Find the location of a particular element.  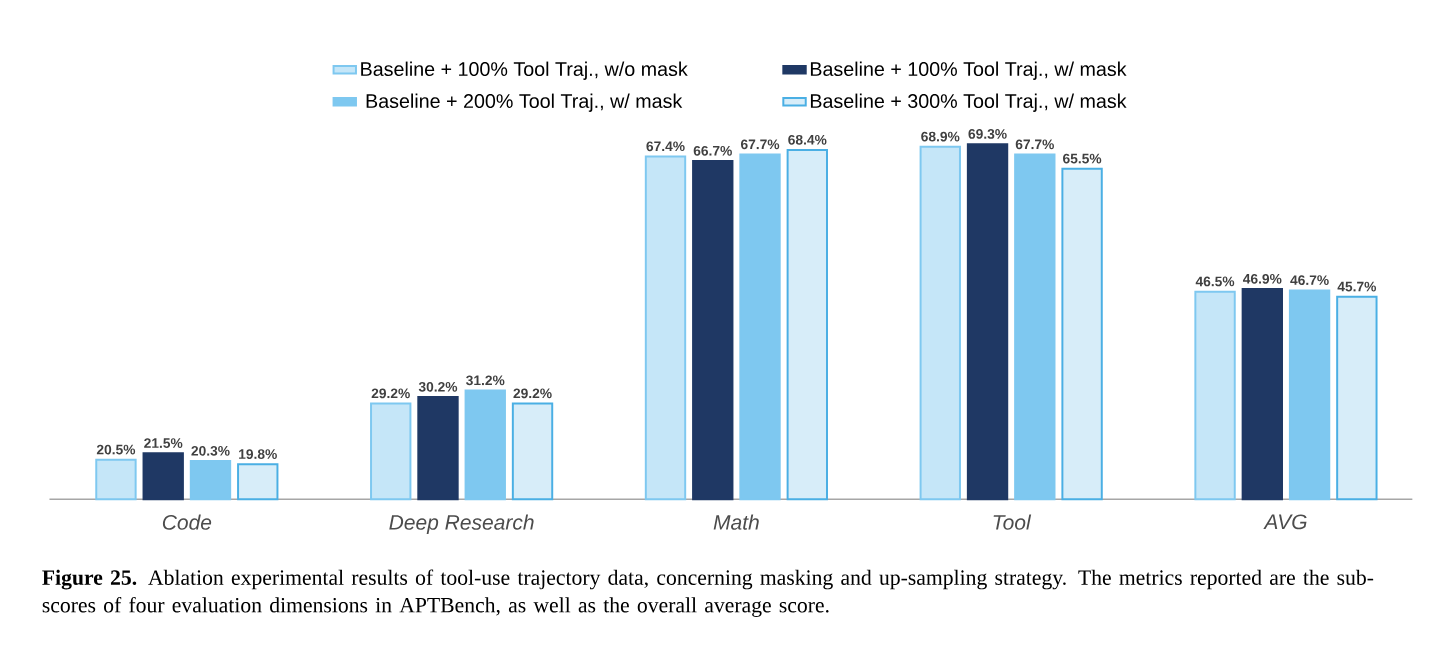

data-label: 66.7% is located at coordinates (712, 151).